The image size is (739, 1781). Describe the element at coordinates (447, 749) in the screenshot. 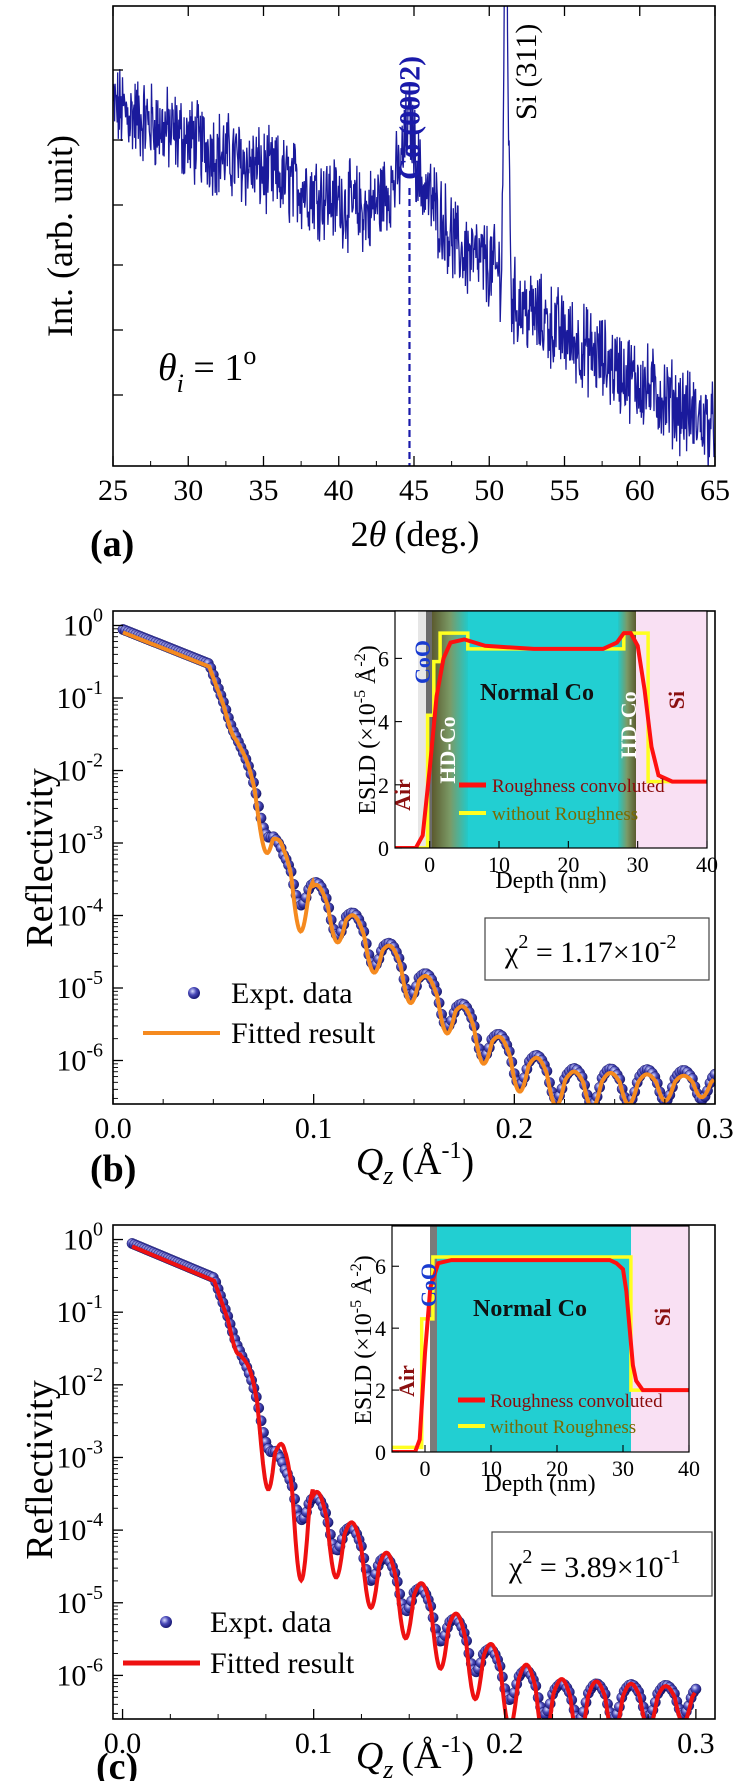

I see `region-hd-co-left-label: HD-Co` at that location.